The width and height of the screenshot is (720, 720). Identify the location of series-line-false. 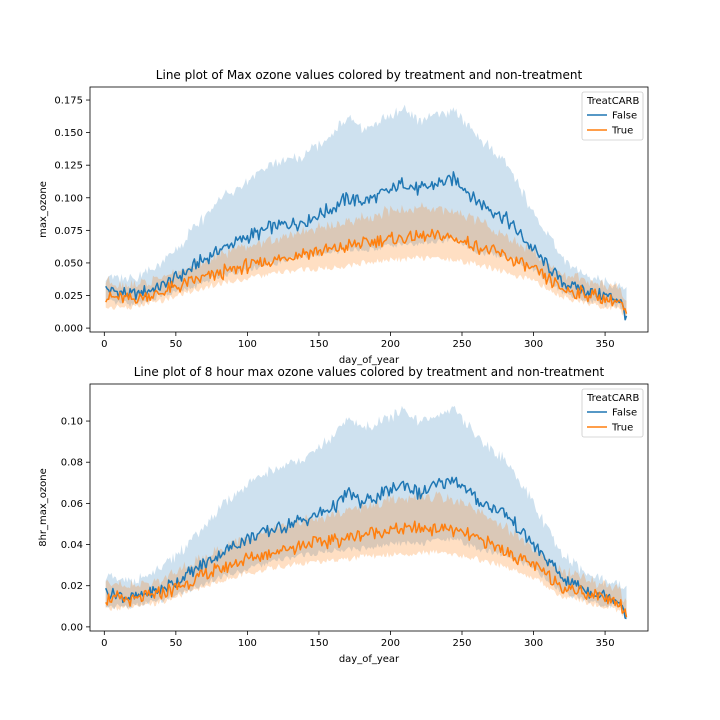
(366, 548).